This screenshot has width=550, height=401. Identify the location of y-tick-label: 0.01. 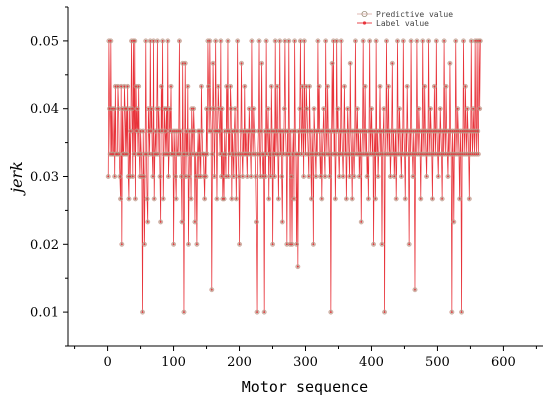
(44, 313).